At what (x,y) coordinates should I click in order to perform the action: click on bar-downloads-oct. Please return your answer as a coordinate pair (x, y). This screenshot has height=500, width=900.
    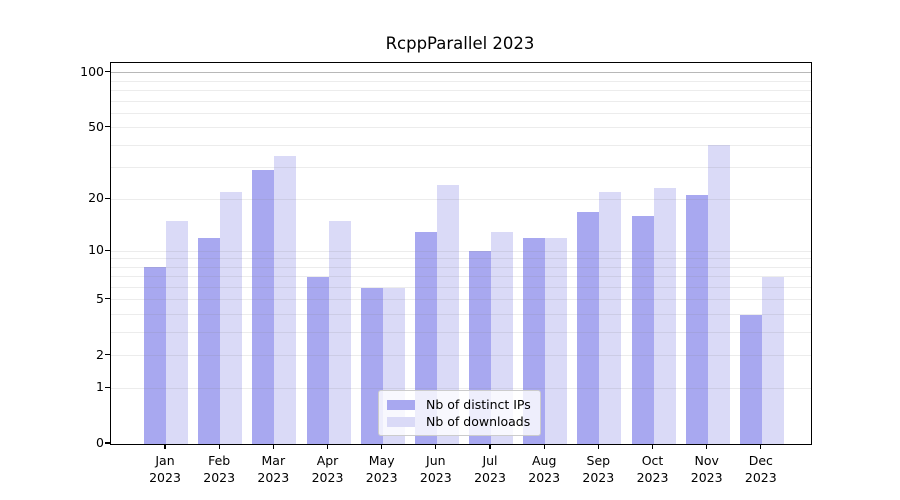
    Looking at the image, I should click on (664, 316).